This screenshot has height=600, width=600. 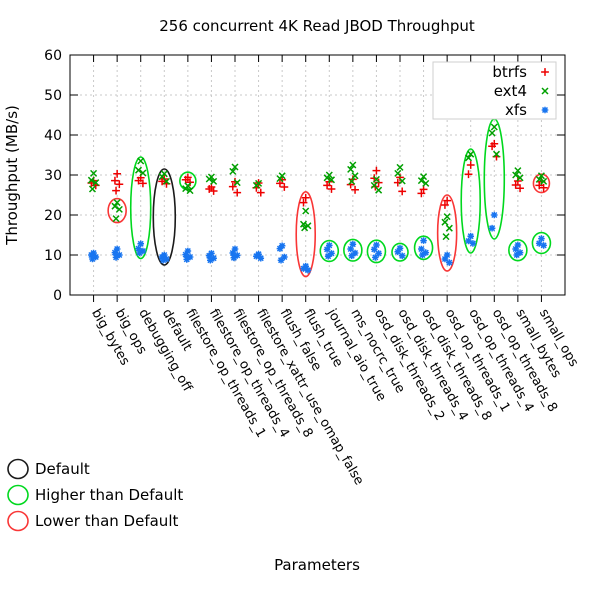 I want to click on data-point-xfs-small_bytes, so click(x=517, y=255).